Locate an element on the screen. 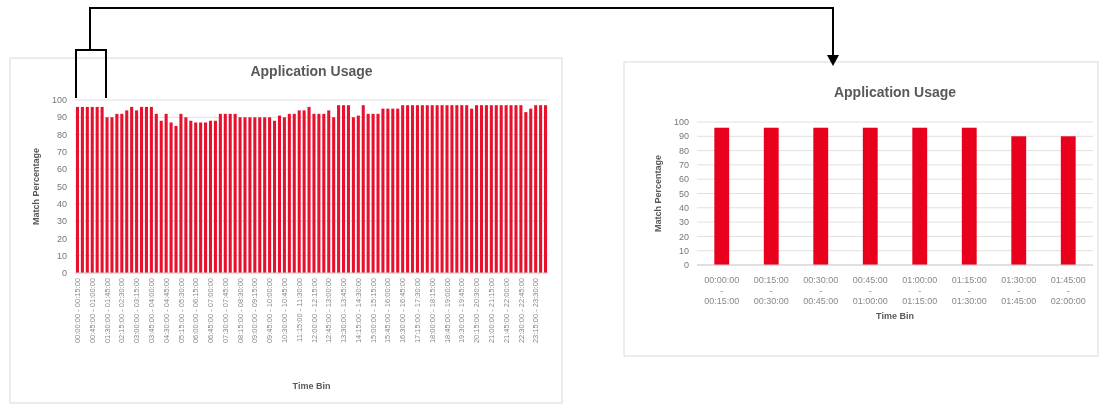  x-tick-label: 01:00:00 - 01:15:00 is located at coordinates (920, 290).